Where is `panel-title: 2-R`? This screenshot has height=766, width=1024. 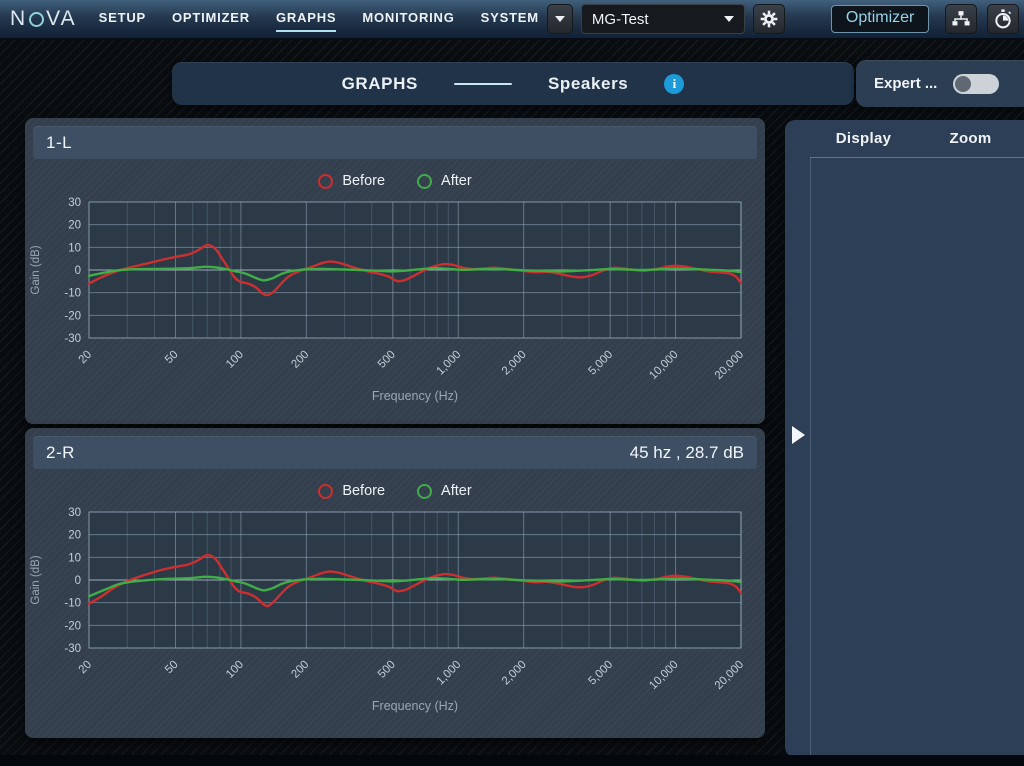 panel-title: 2-R is located at coordinates (60, 452).